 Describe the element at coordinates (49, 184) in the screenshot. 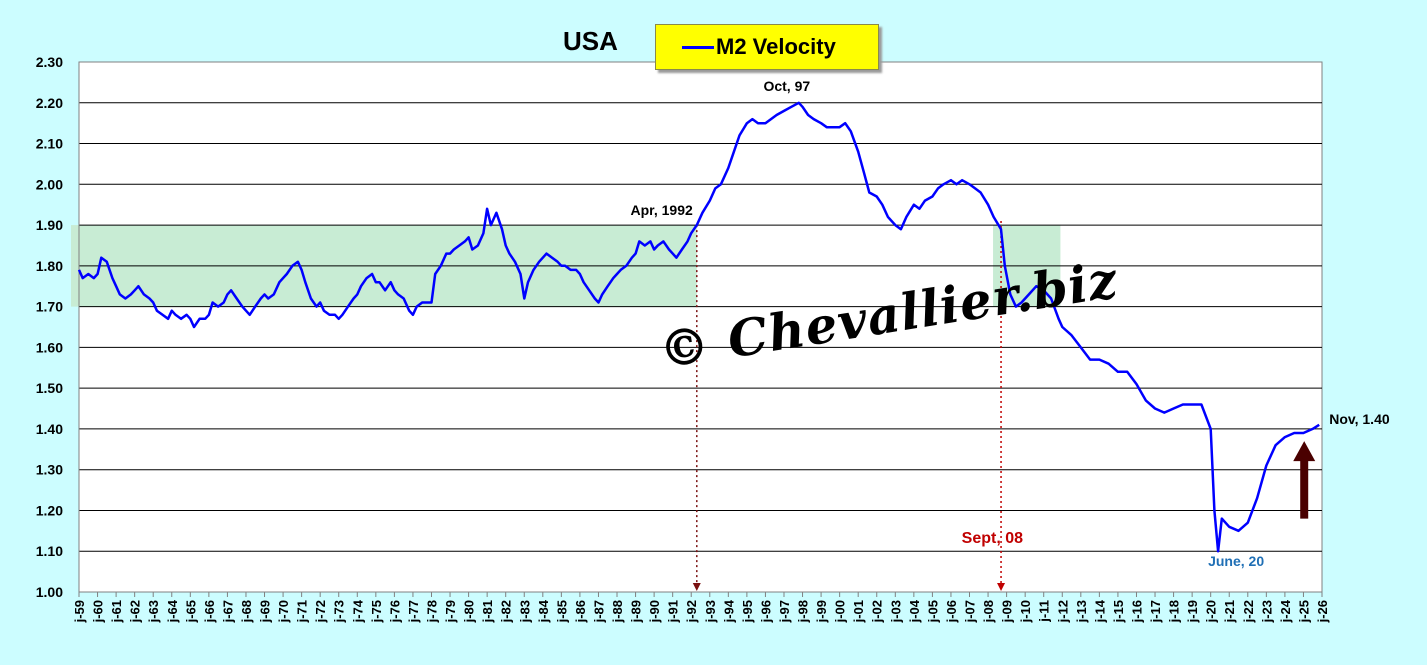

I see `y-tick-label: 2.00` at that location.